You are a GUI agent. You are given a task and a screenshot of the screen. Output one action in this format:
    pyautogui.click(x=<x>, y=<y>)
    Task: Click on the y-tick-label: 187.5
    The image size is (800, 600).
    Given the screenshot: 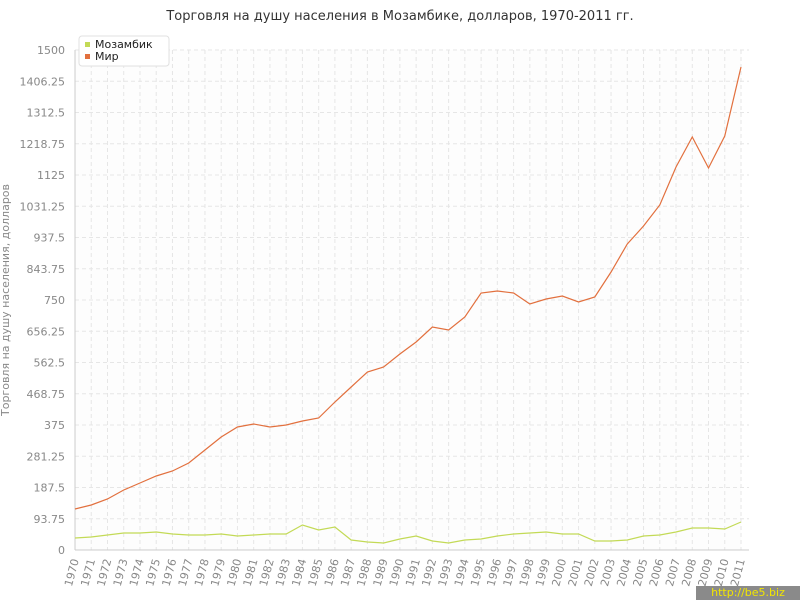 What is the action you would take?
    pyautogui.click(x=50, y=488)
    